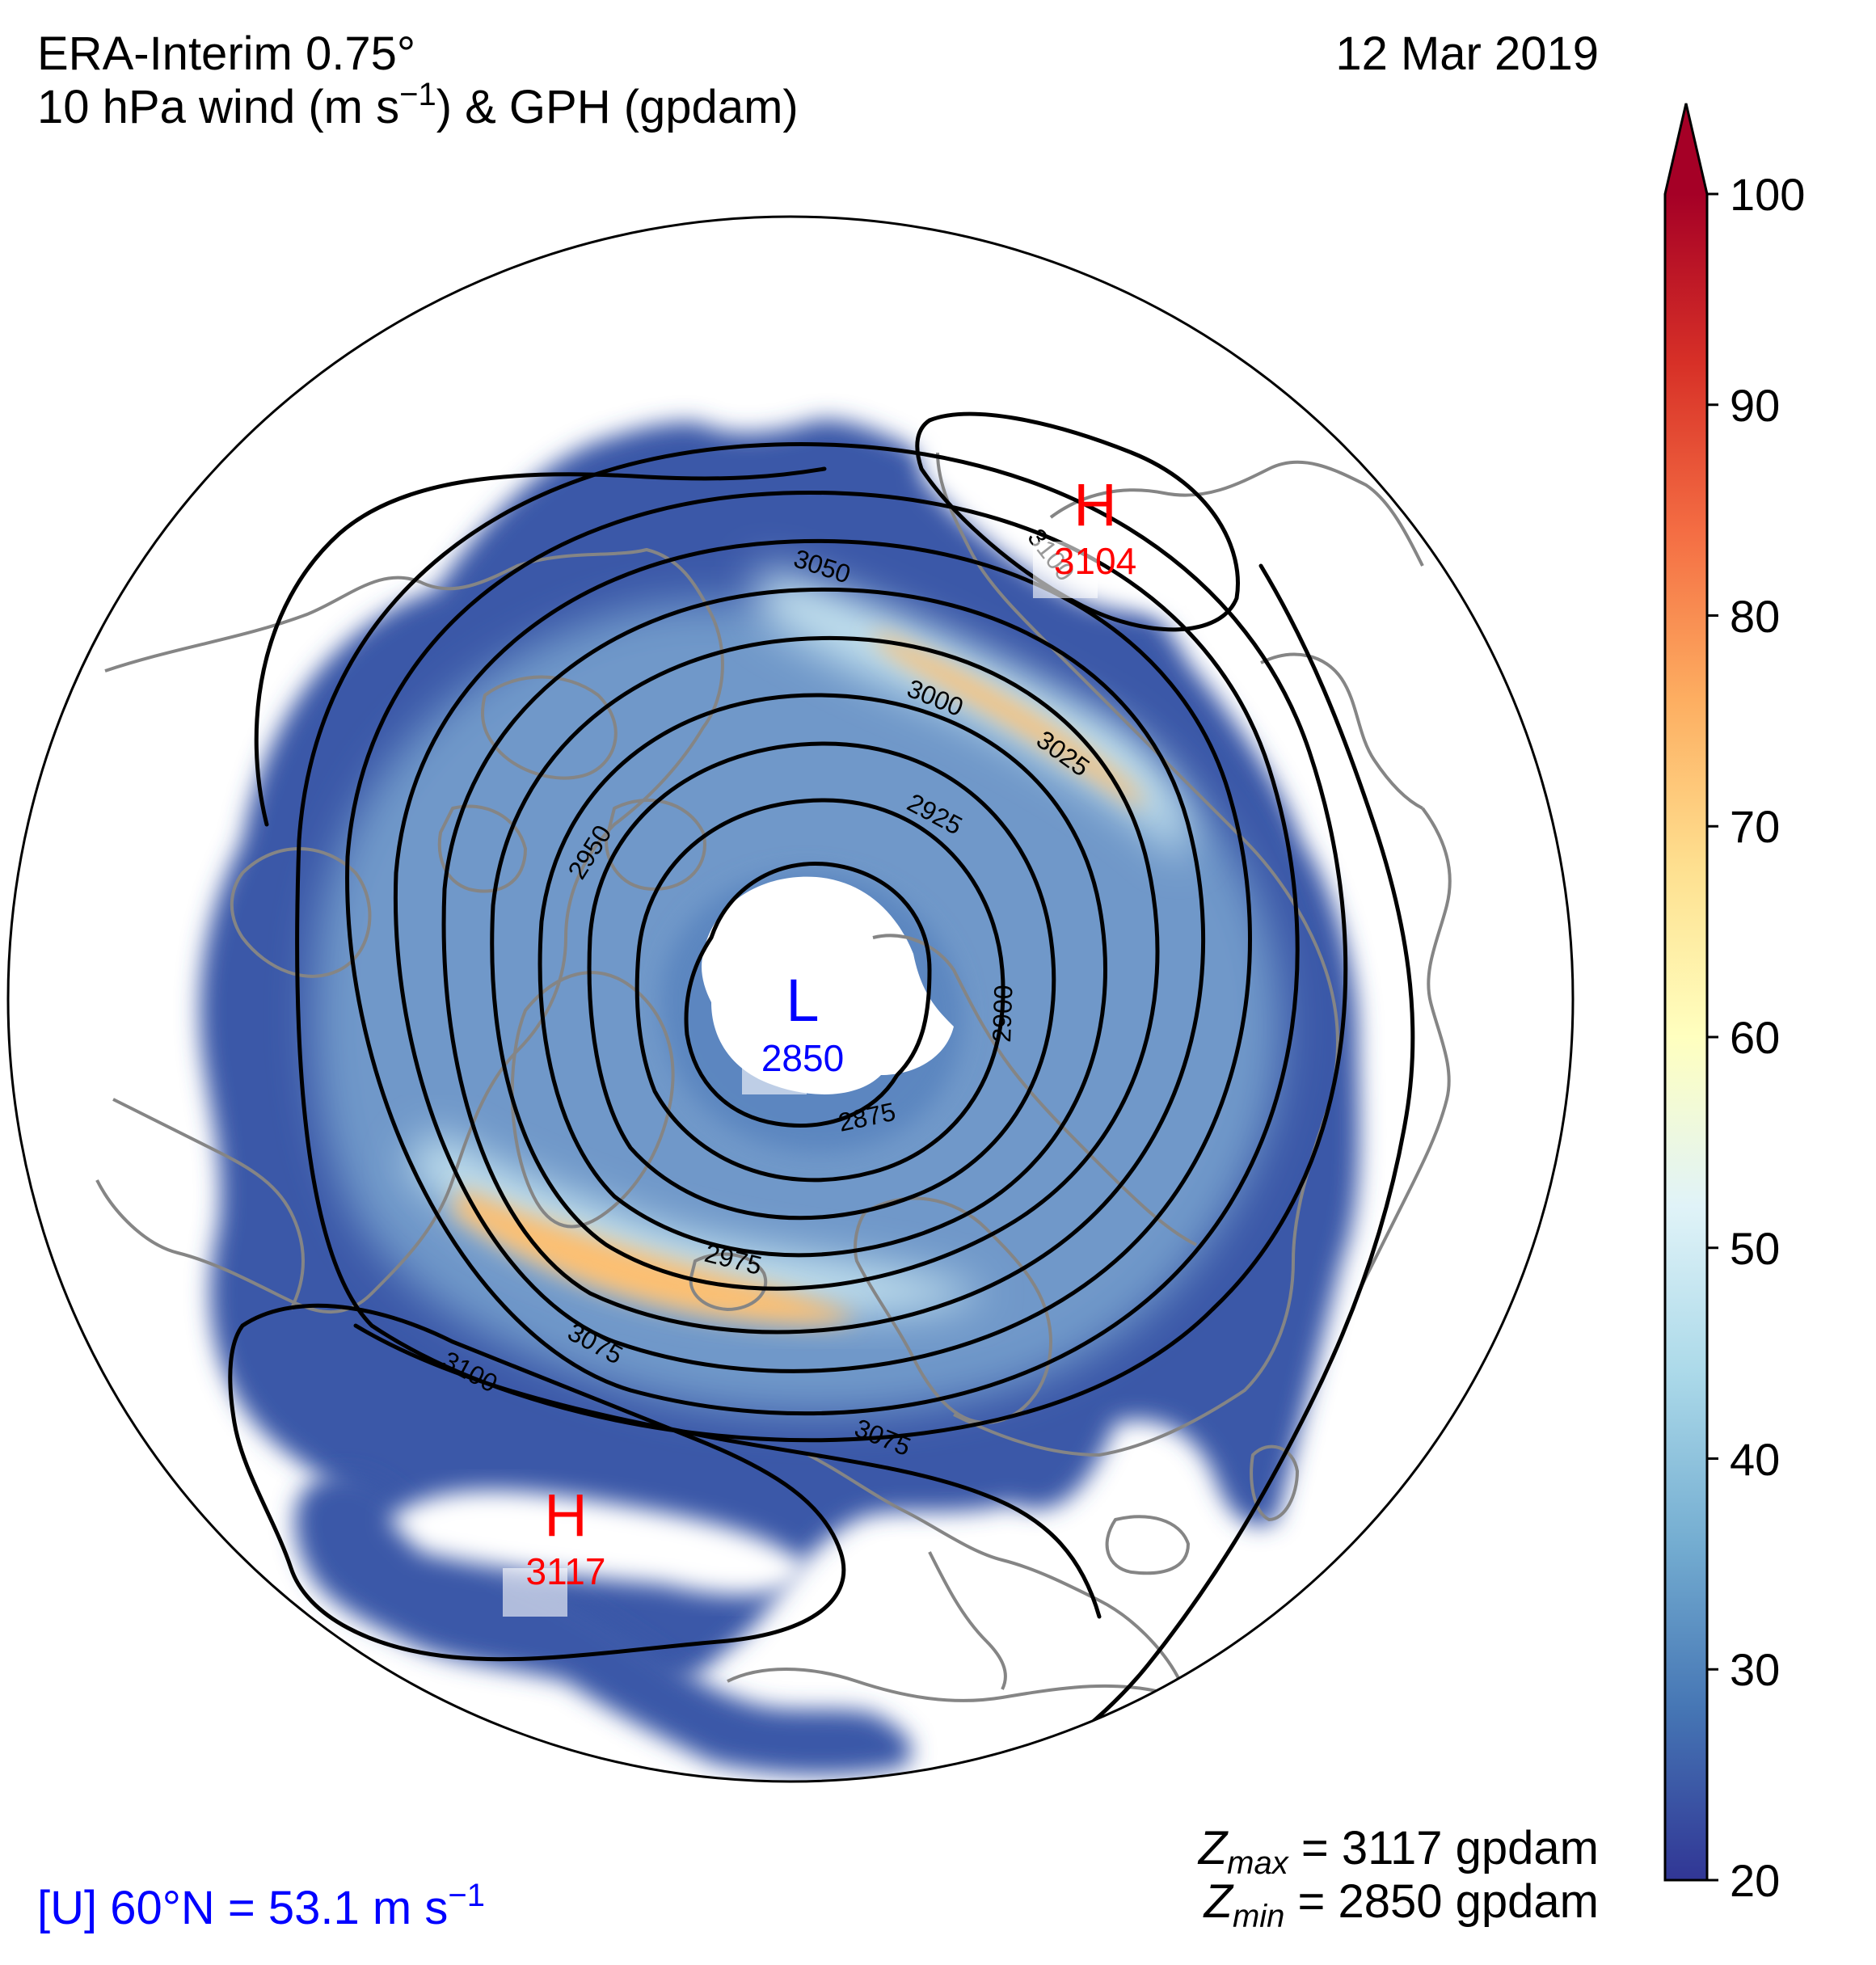  I want to click on variables-prefix: 10 hPa wind (m s, so click(218, 107).